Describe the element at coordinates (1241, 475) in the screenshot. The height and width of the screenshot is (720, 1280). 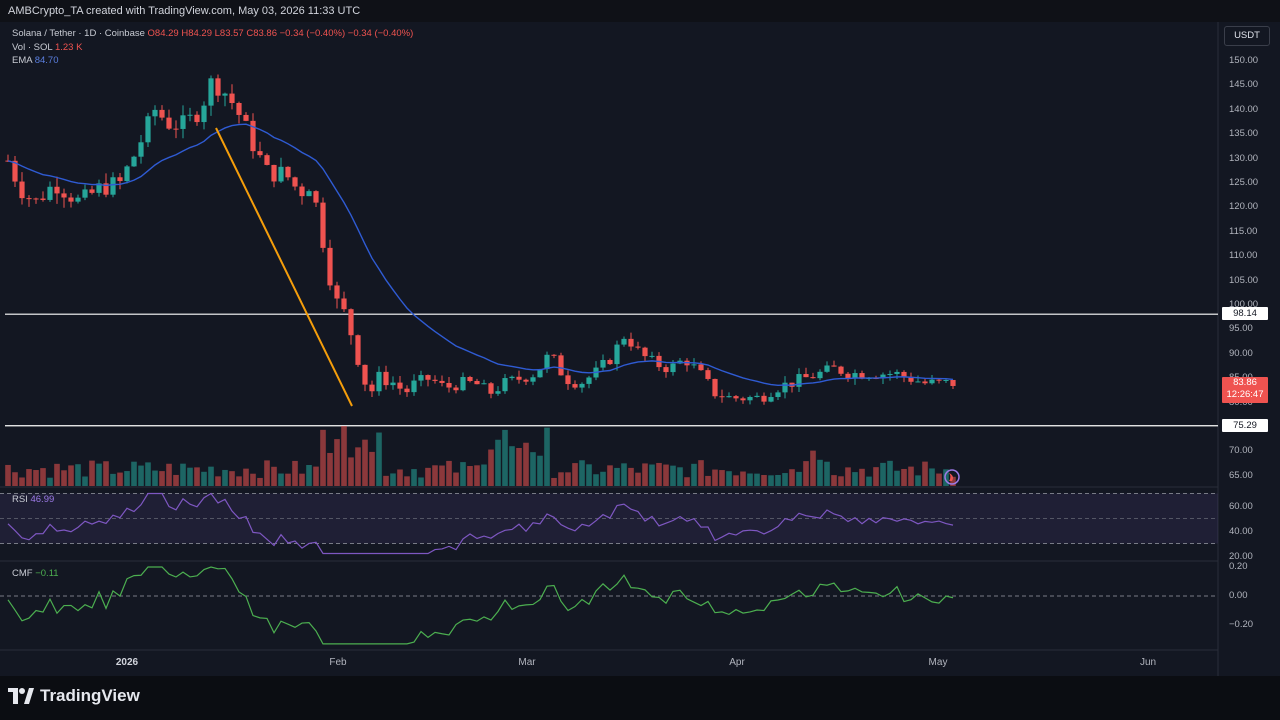
I see `price-tick-17: 65.00` at that location.